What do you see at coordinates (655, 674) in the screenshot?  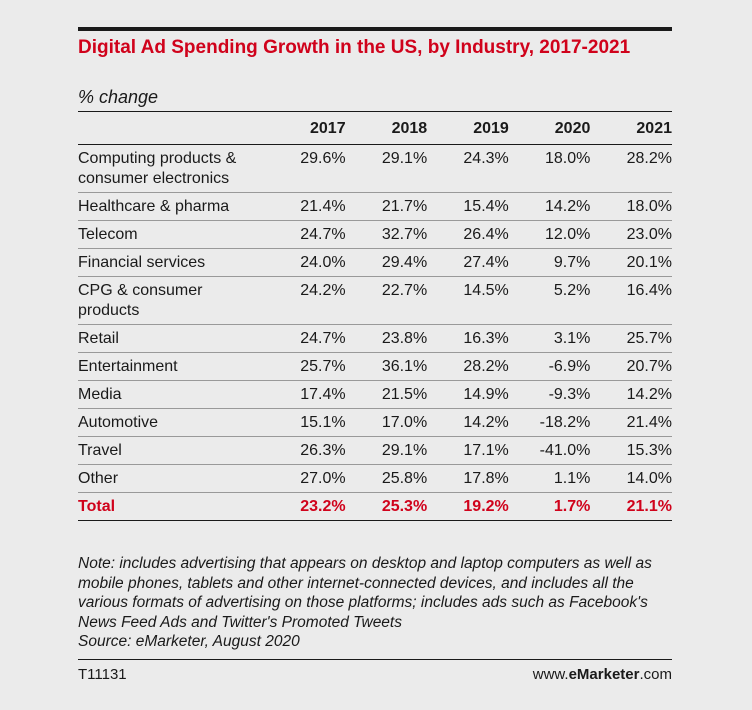 I see `site-suffix: .com` at bounding box center [655, 674].